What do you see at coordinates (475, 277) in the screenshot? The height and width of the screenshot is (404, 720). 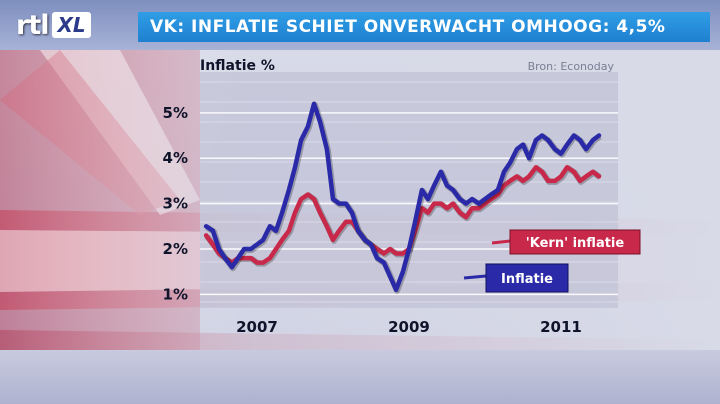 I see `inflatie-label-connector` at bounding box center [475, 277].